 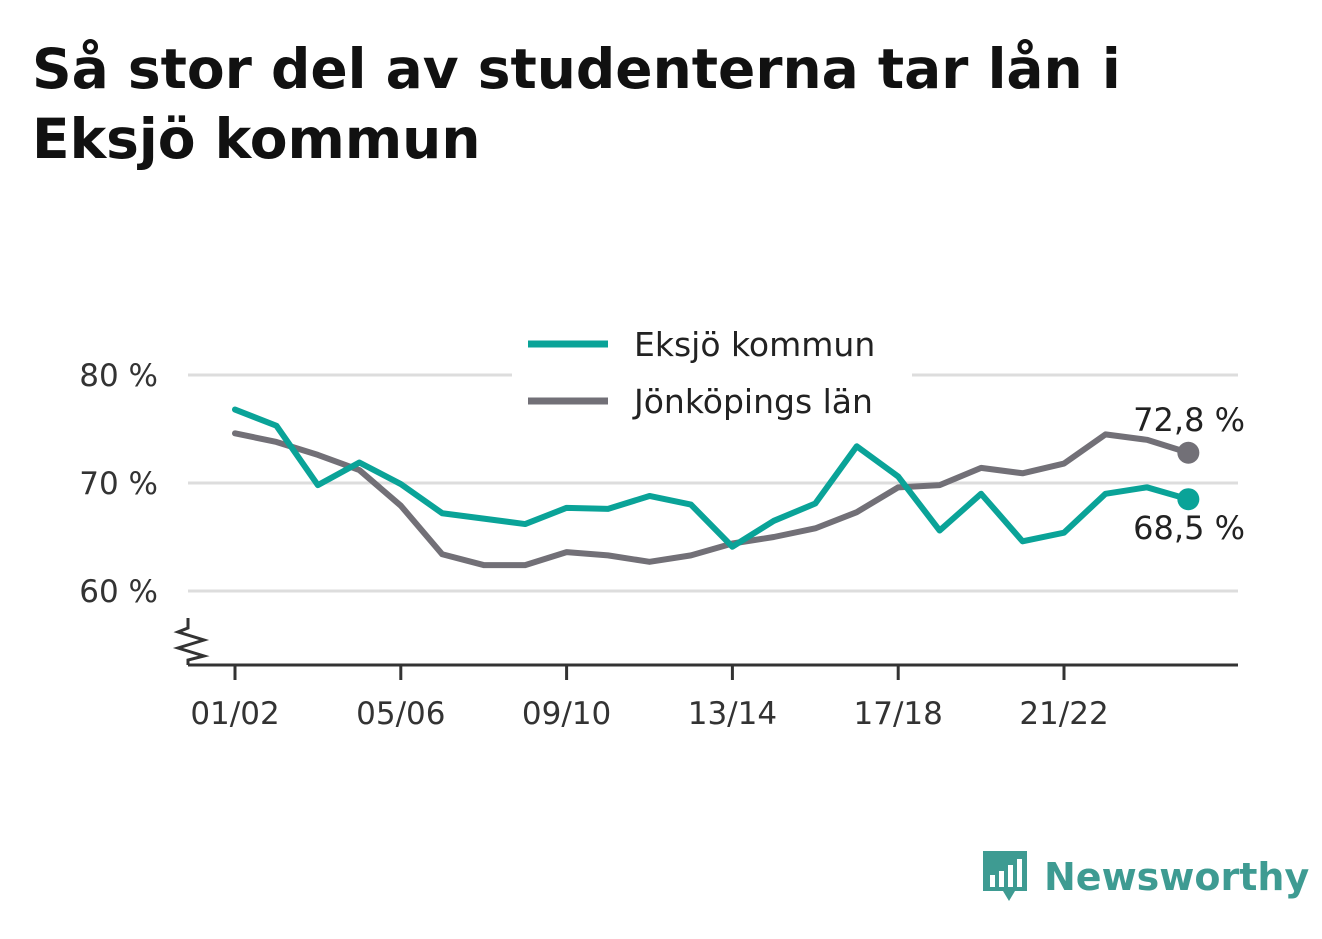 What do you see at coordinates (752, 401) in the screenshot?
I see `legend-label: Jönköpings län` at bounding box center [752, 401].